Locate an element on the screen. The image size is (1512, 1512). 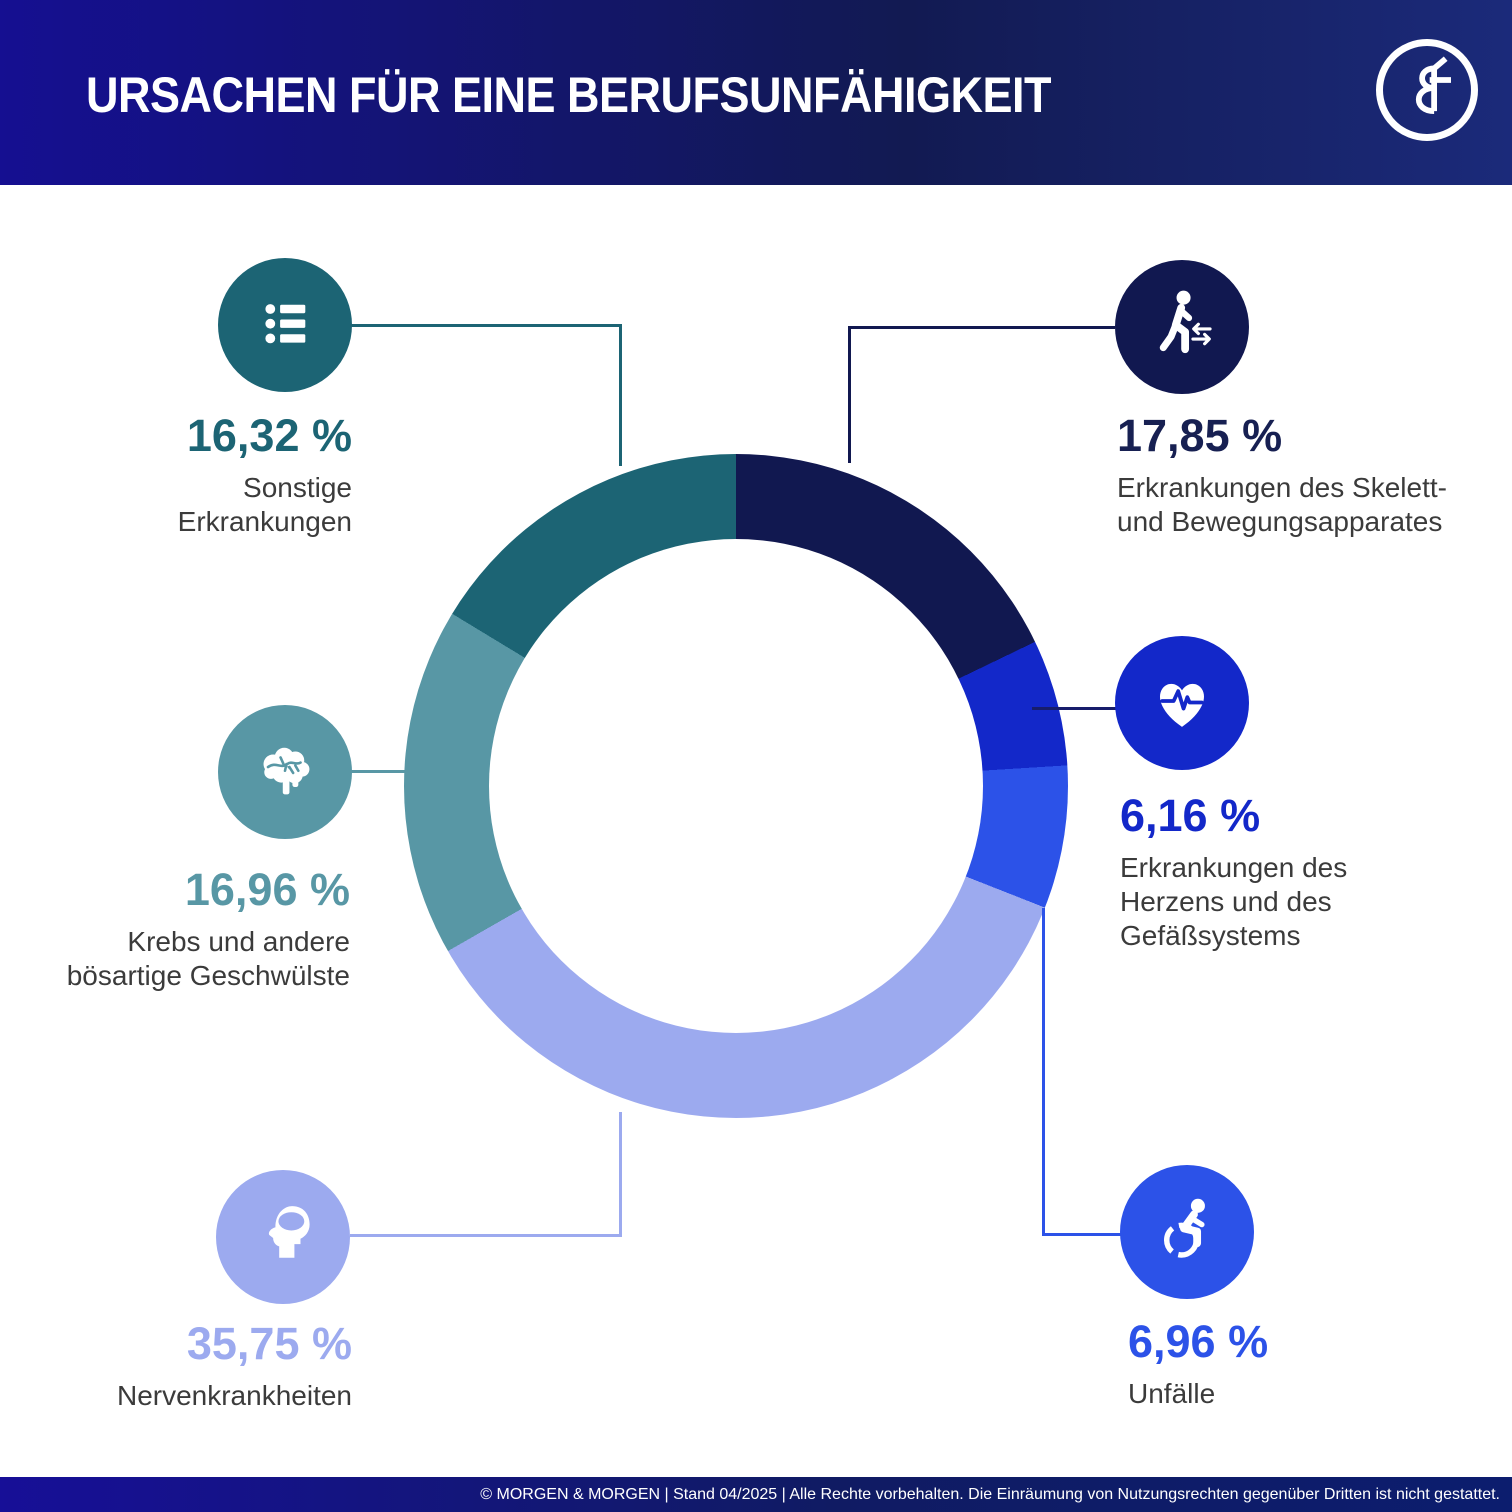
stat-label: Nervenkrankheiten is located at coordinates (234, 1395).